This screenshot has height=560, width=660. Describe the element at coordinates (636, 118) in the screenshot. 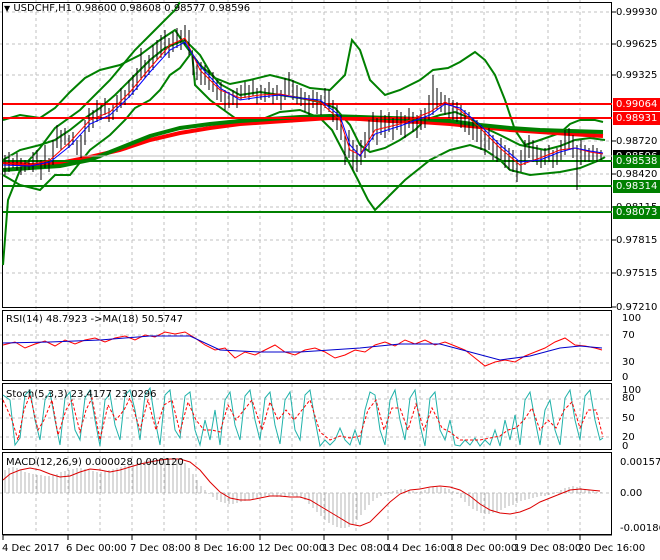

I see `level-tag-red: 0.98931` at that location.